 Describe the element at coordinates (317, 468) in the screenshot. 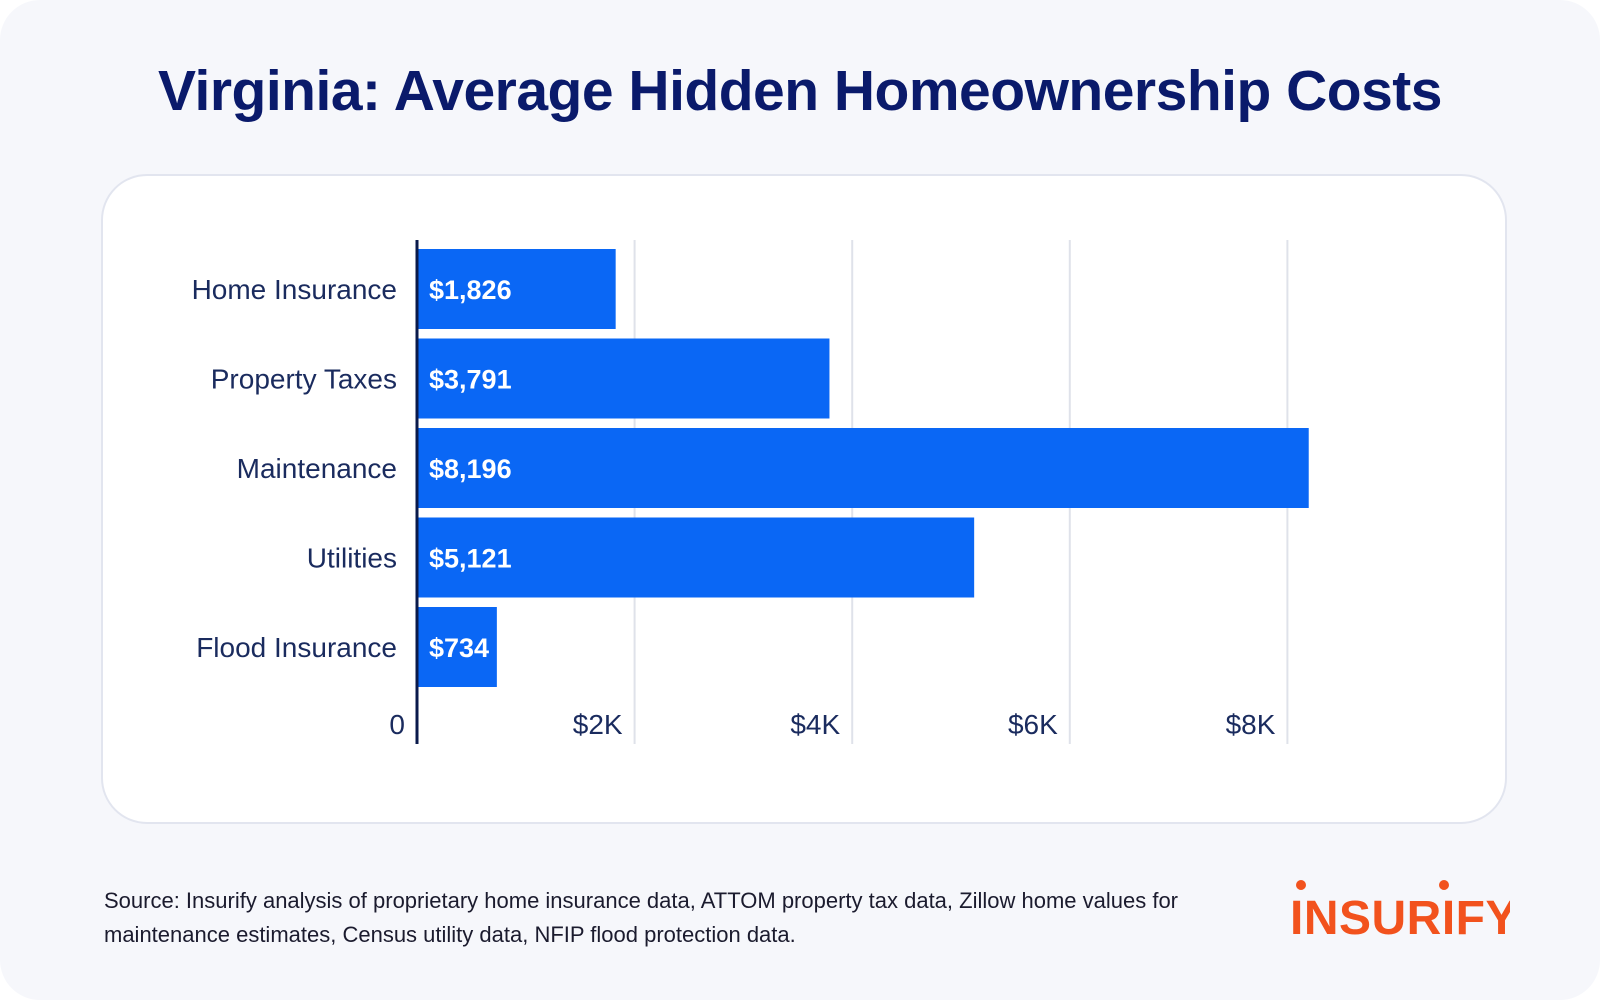

I see `category-label-2: Maintenance` at that location.